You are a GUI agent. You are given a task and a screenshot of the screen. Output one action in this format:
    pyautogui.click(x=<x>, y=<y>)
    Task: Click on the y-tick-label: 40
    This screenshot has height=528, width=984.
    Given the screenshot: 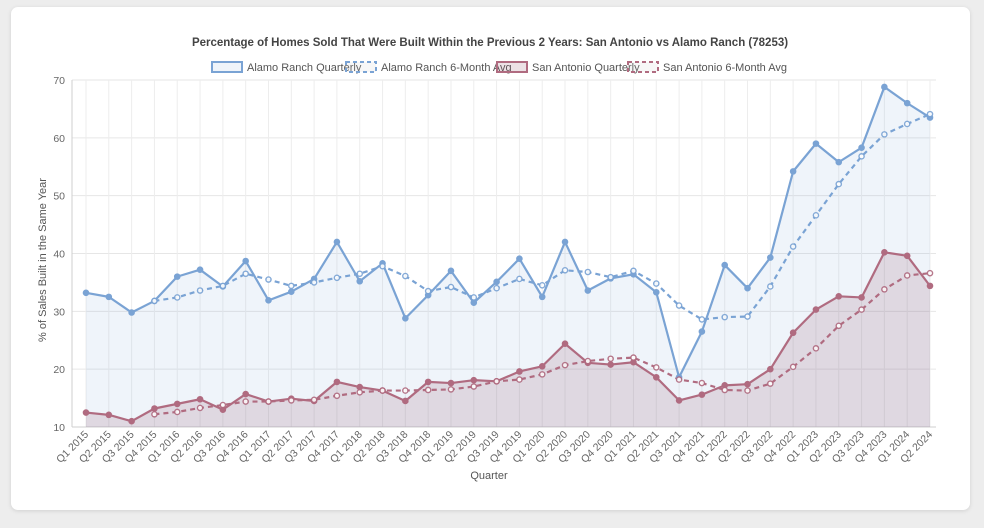 What is the action you would take?
    pyautogui.click(x=59, y=255)
    